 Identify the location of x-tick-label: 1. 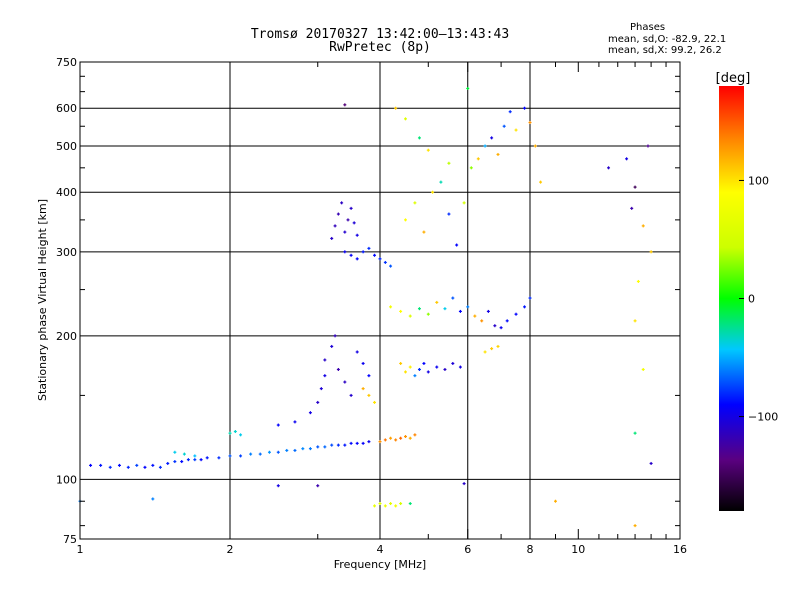
(80, 549).